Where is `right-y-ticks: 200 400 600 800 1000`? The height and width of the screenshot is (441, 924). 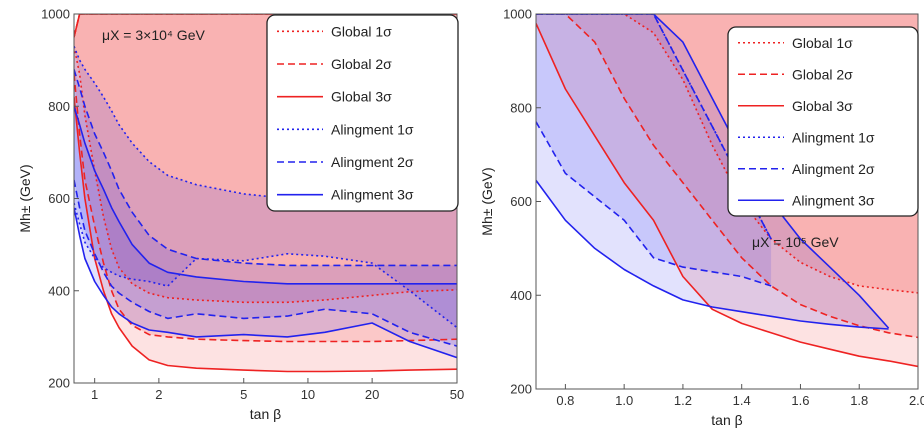 right-y-ticks: 200 400 600 800 1000 is located at coordinates (522, 202).